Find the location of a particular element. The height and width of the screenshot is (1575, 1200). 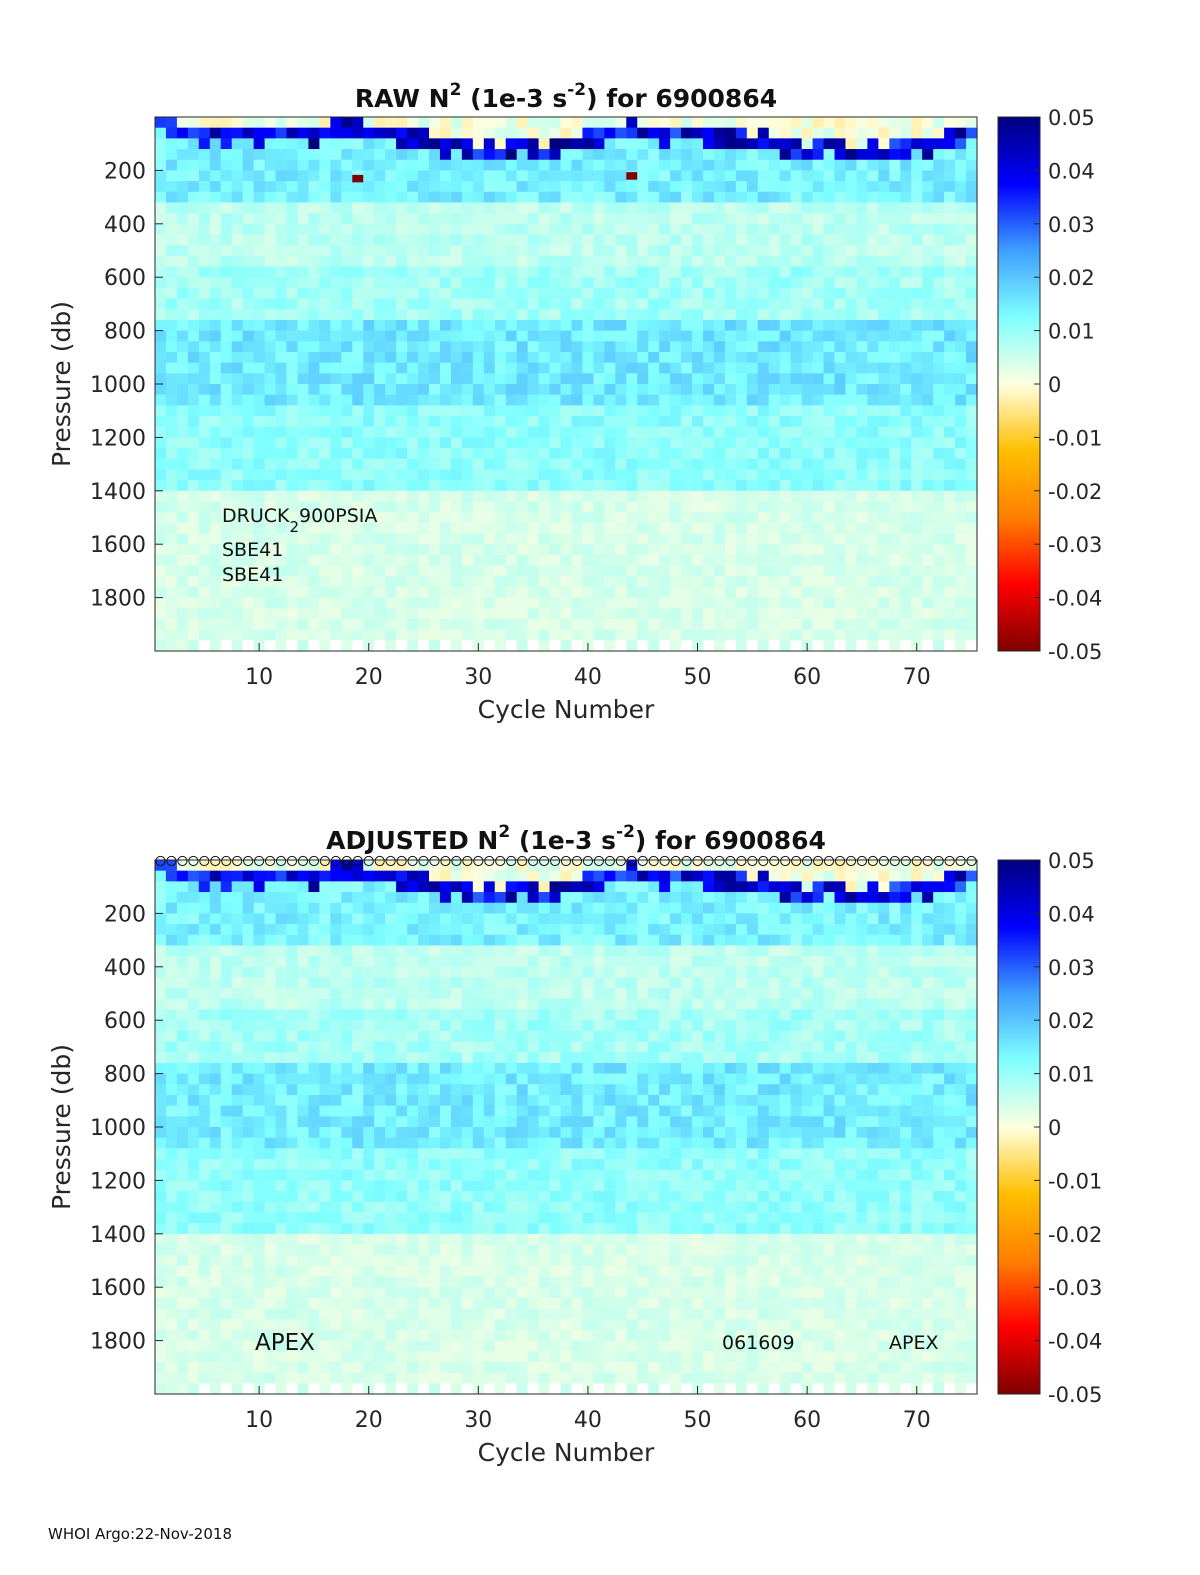

y-tick-label: 600 is located at coordinates (125, 278).